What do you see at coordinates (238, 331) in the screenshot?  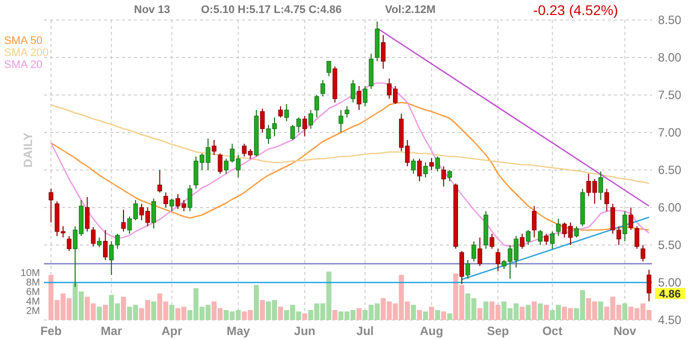 I see `x-tick-label: May` at bounding box center [238, 331].